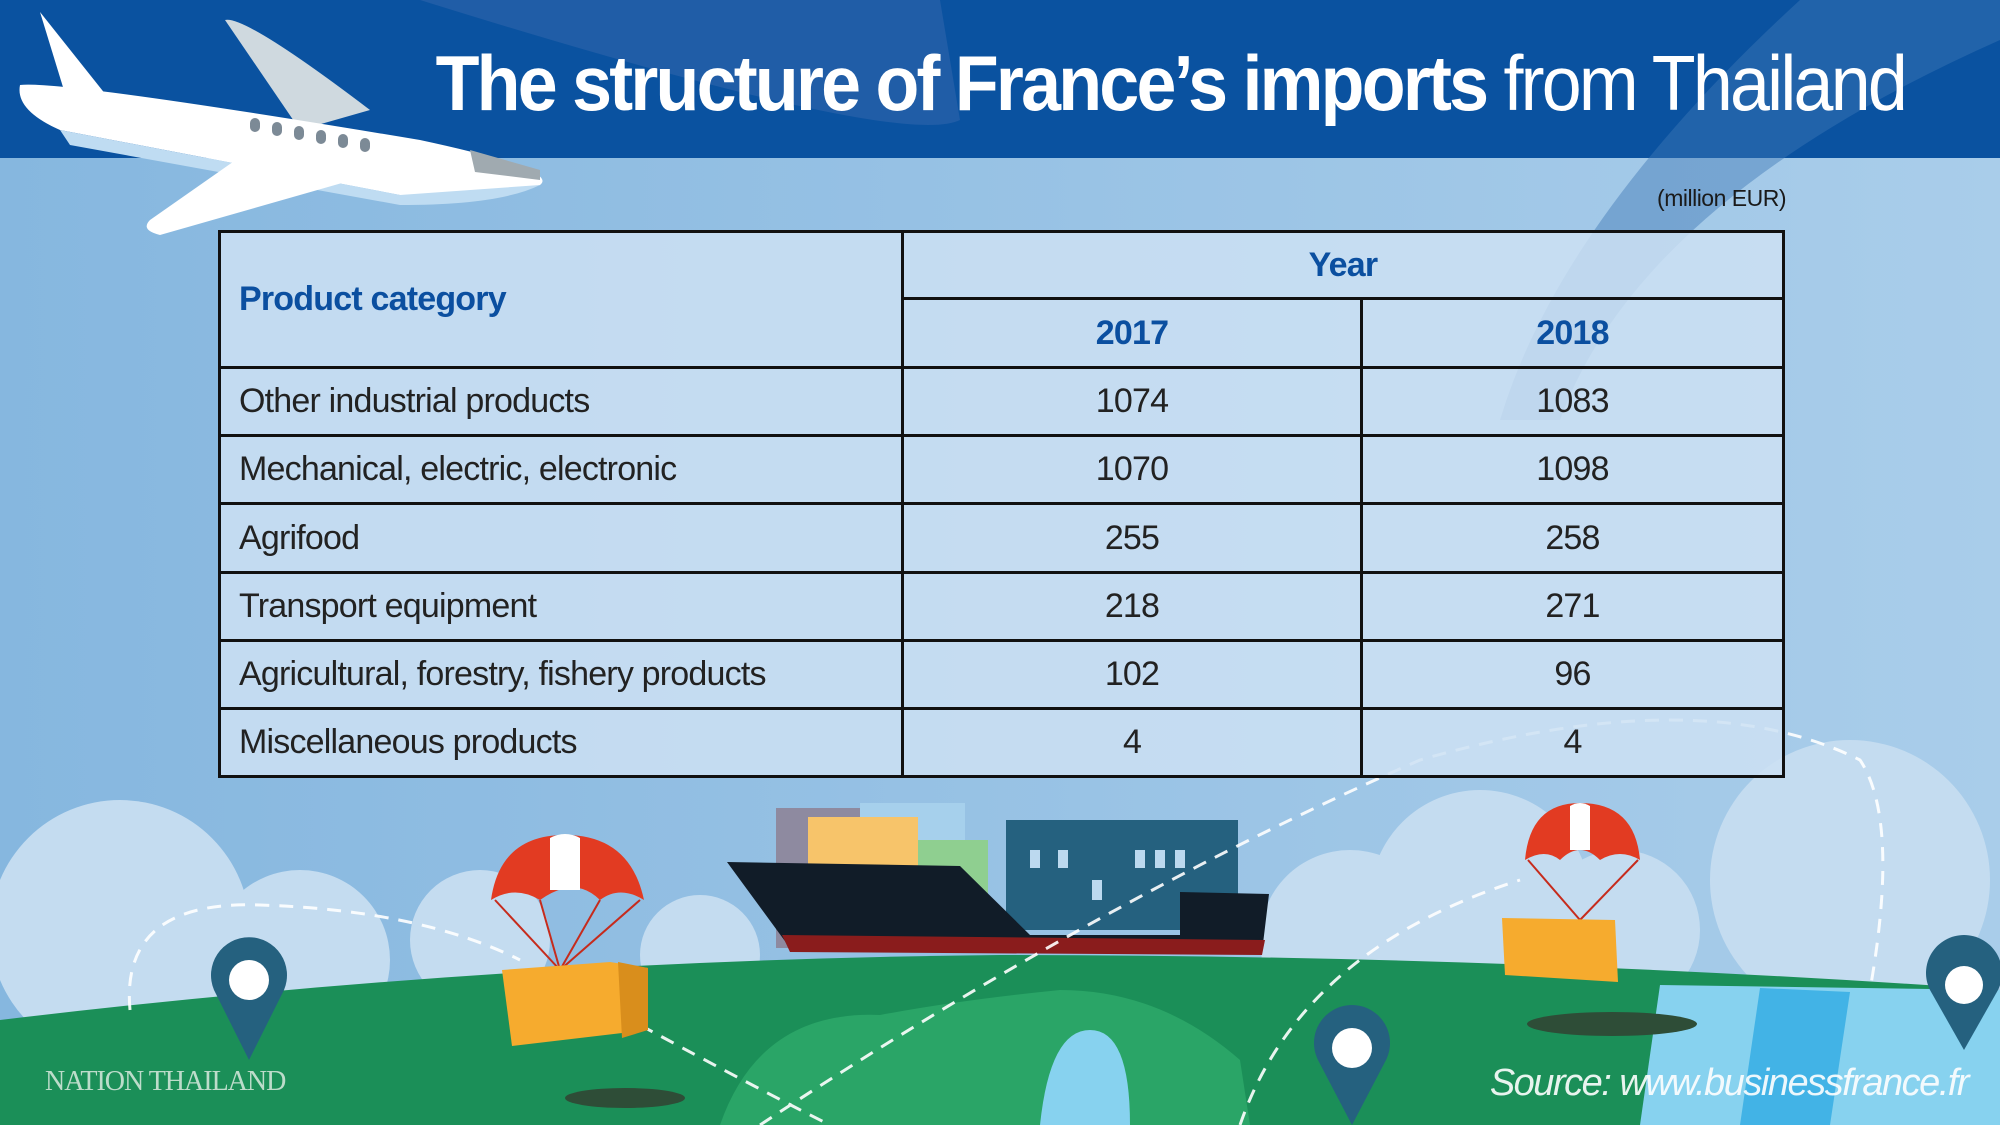 This screenshot has width=2000, height=1125. Describe the element at coordinates (165, 1081) in the screenshot. I see `nation-thailand-logo: NATION THAILAND` at that location.